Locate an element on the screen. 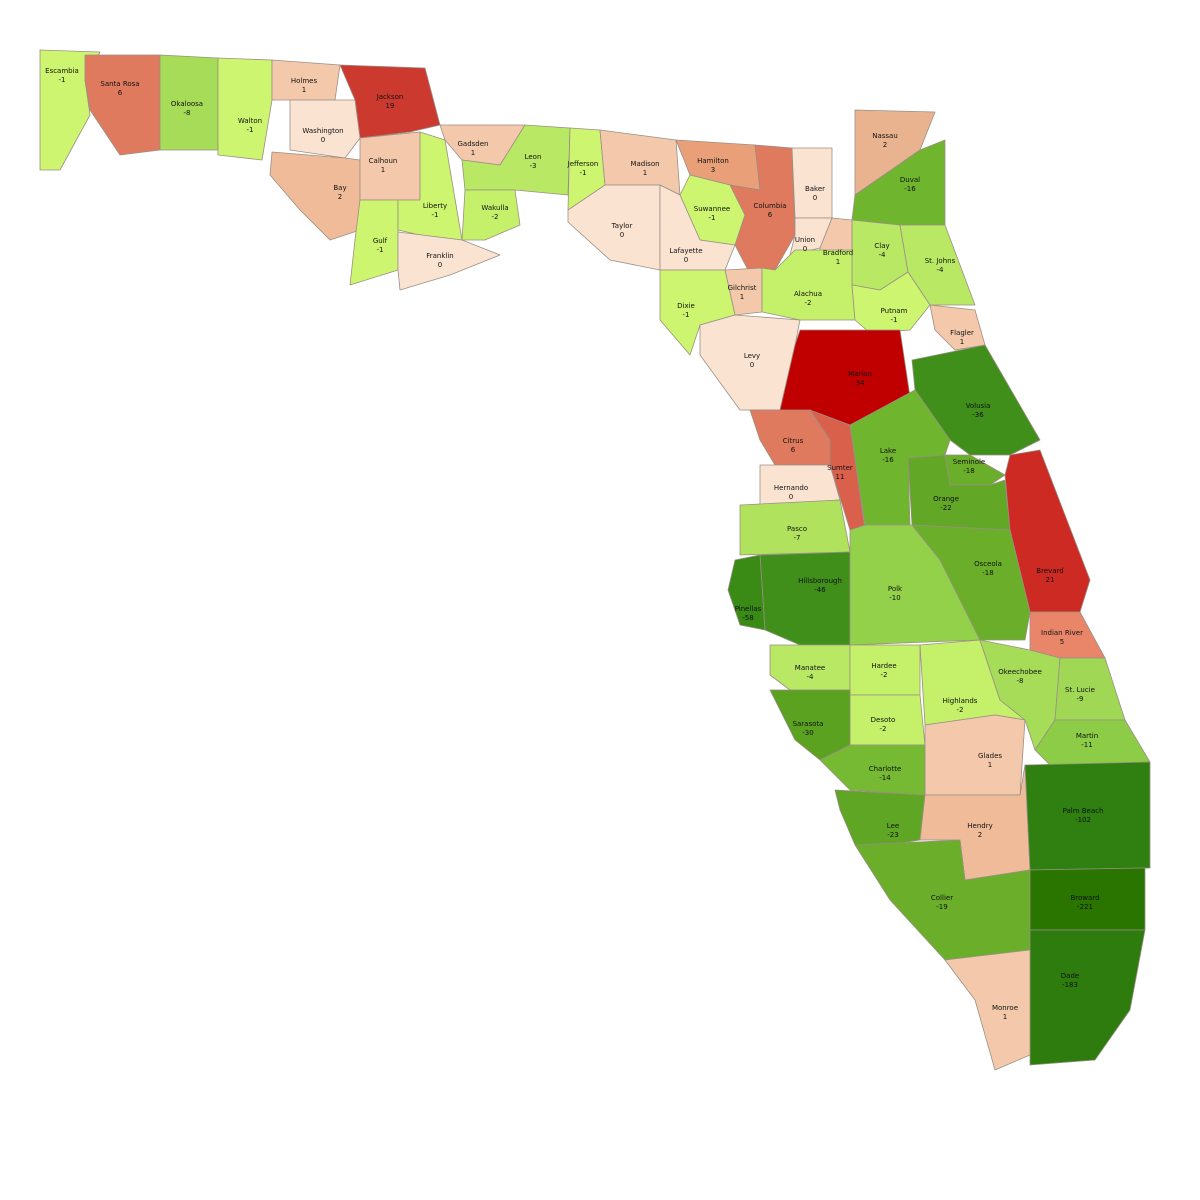 The width and height of the screenshot is (1200, 1200). county-name: Desoto is located at coordinates (883, 720).